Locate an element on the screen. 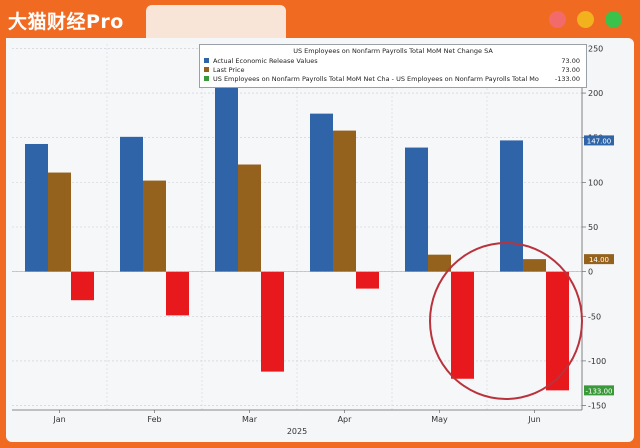  close-window-button is located at coordinates (557, 19).